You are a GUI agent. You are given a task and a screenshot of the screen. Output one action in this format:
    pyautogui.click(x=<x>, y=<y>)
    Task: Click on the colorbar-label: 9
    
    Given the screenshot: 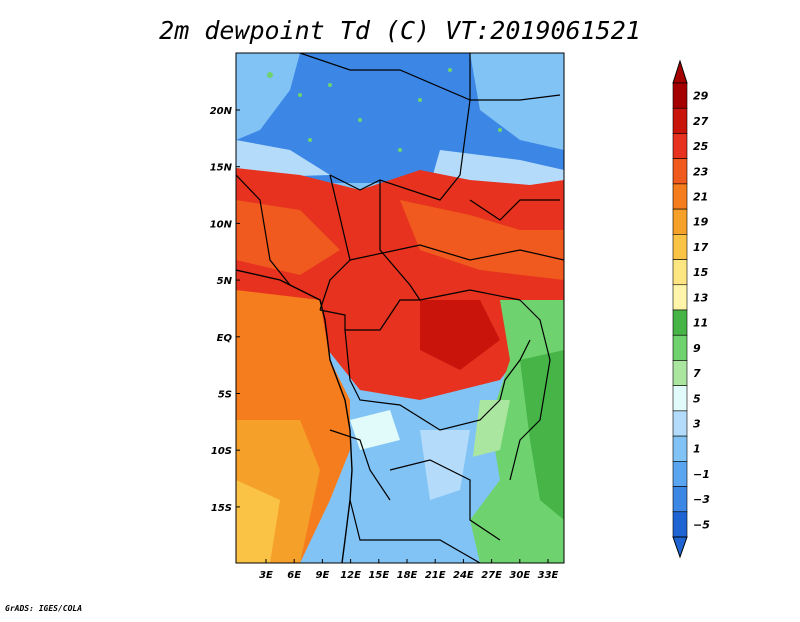 What is the action you would take?
    pyautogui.click(x=697, y=348)
    